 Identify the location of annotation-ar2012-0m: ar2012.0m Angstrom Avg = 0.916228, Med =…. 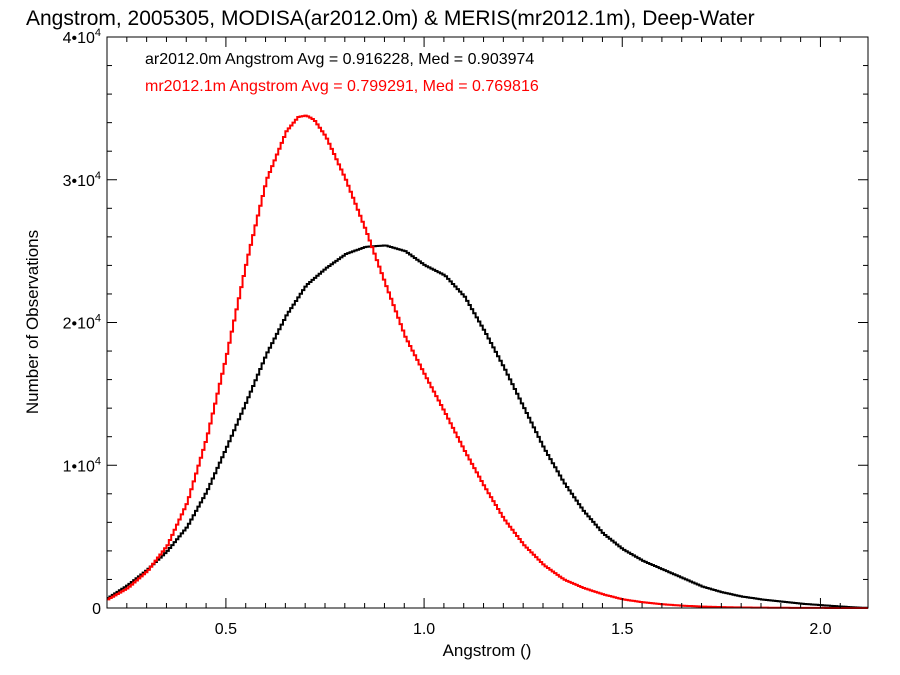
(339, 59).